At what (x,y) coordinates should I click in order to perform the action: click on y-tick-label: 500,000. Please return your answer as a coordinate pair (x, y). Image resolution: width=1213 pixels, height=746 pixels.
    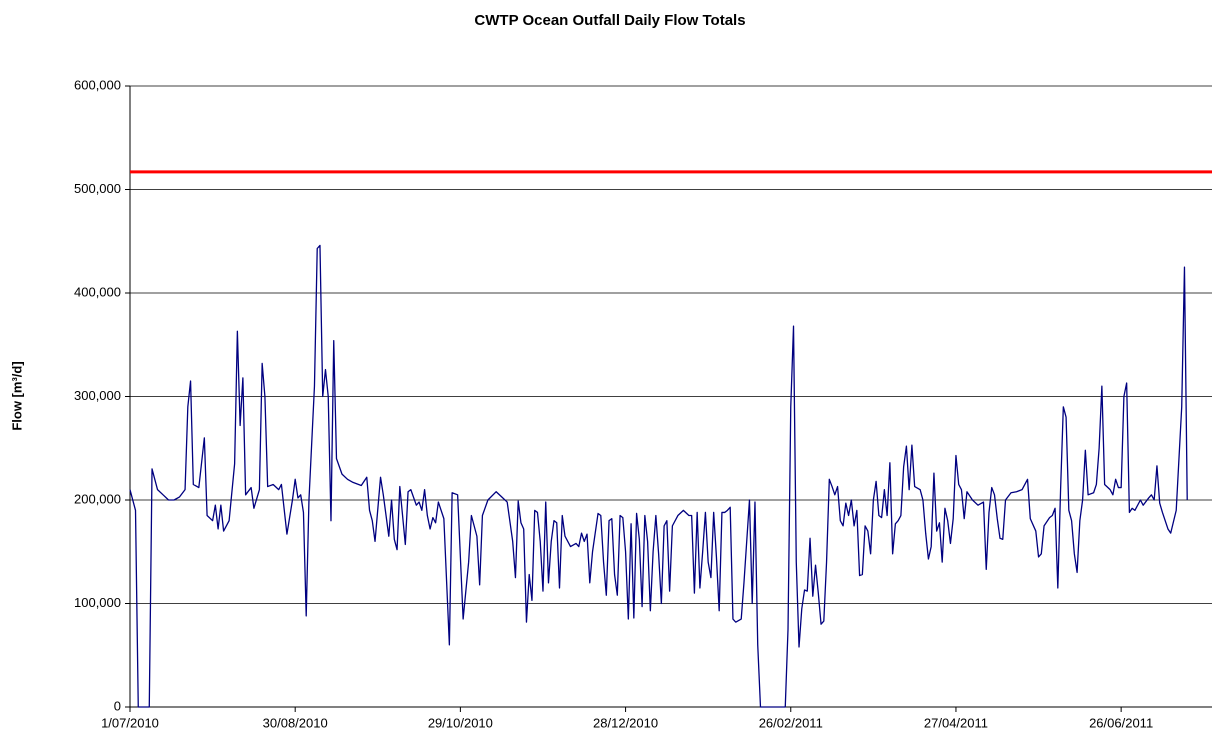
    Looking at the image, I should click on (97, 188).